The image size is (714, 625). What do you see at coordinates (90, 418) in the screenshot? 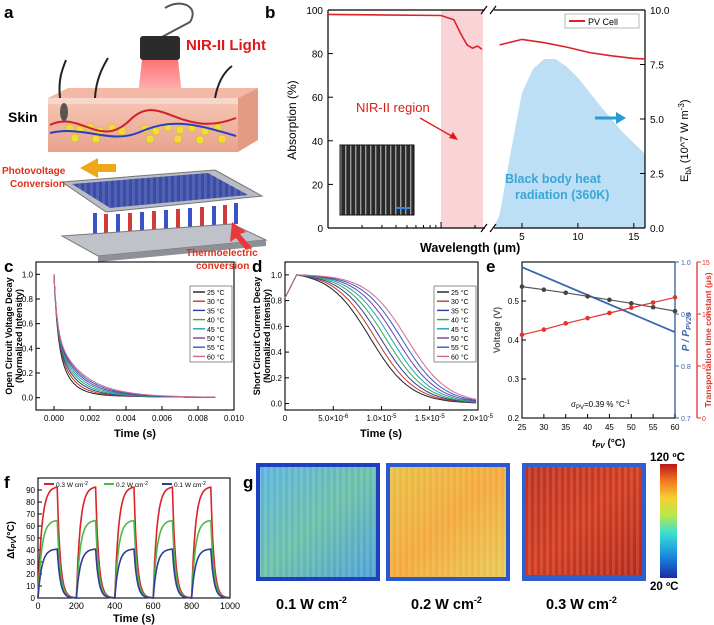
I see `x-tick-label: 0.002` at bounding box center [90, 418].